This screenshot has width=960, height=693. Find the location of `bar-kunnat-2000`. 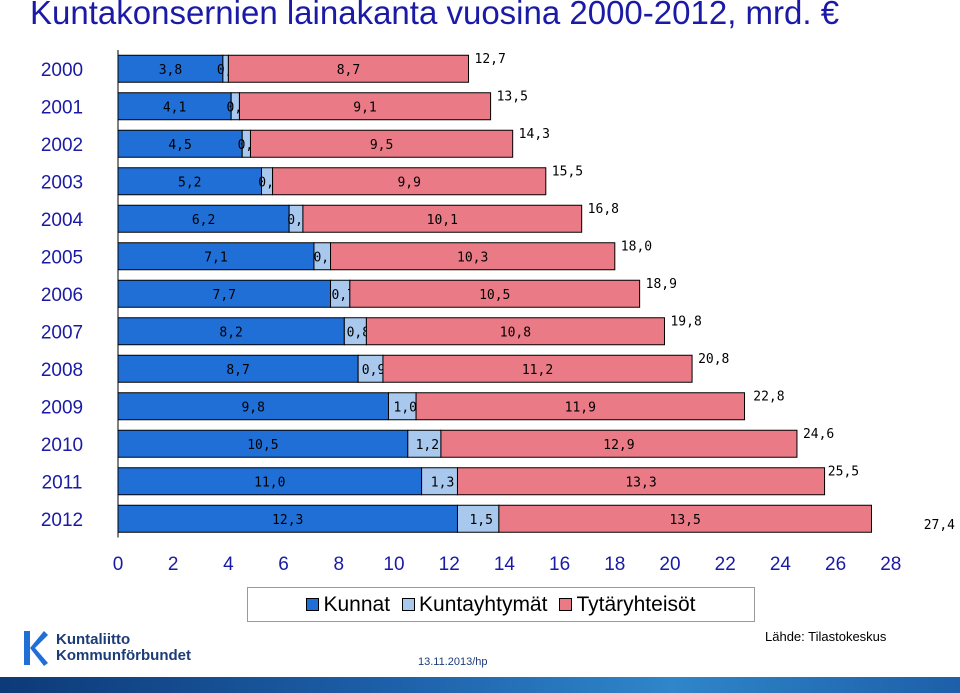

bar-kunnat-2000 is located at coordinates (170, 68).